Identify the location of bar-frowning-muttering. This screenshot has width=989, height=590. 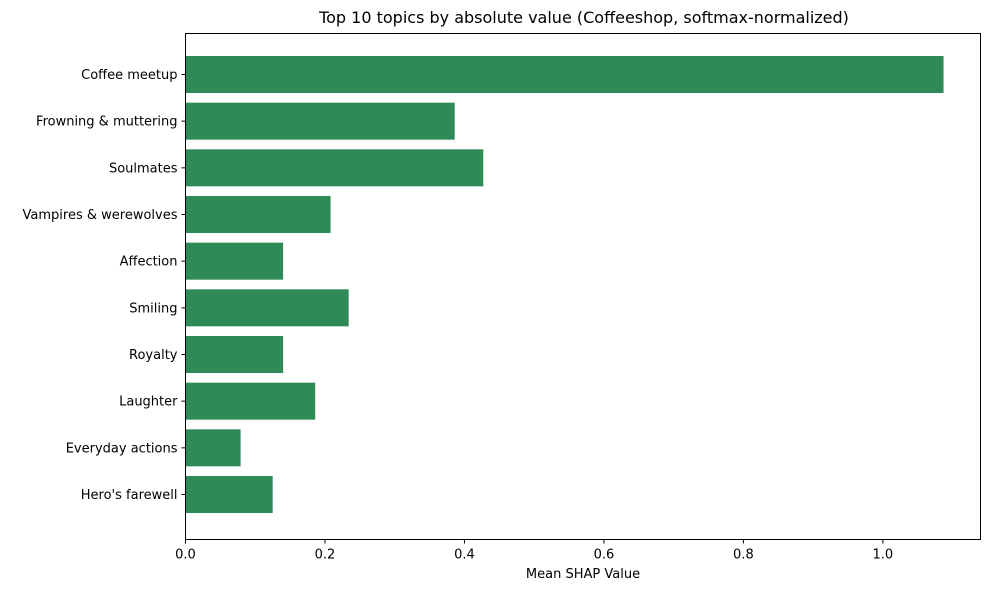
(320, 121).